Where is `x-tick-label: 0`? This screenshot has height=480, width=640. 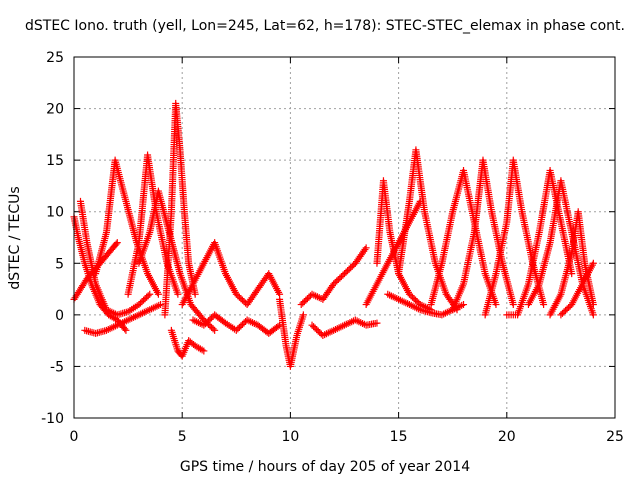
x-tick-label: 0 is located at coordinates (74, 437).